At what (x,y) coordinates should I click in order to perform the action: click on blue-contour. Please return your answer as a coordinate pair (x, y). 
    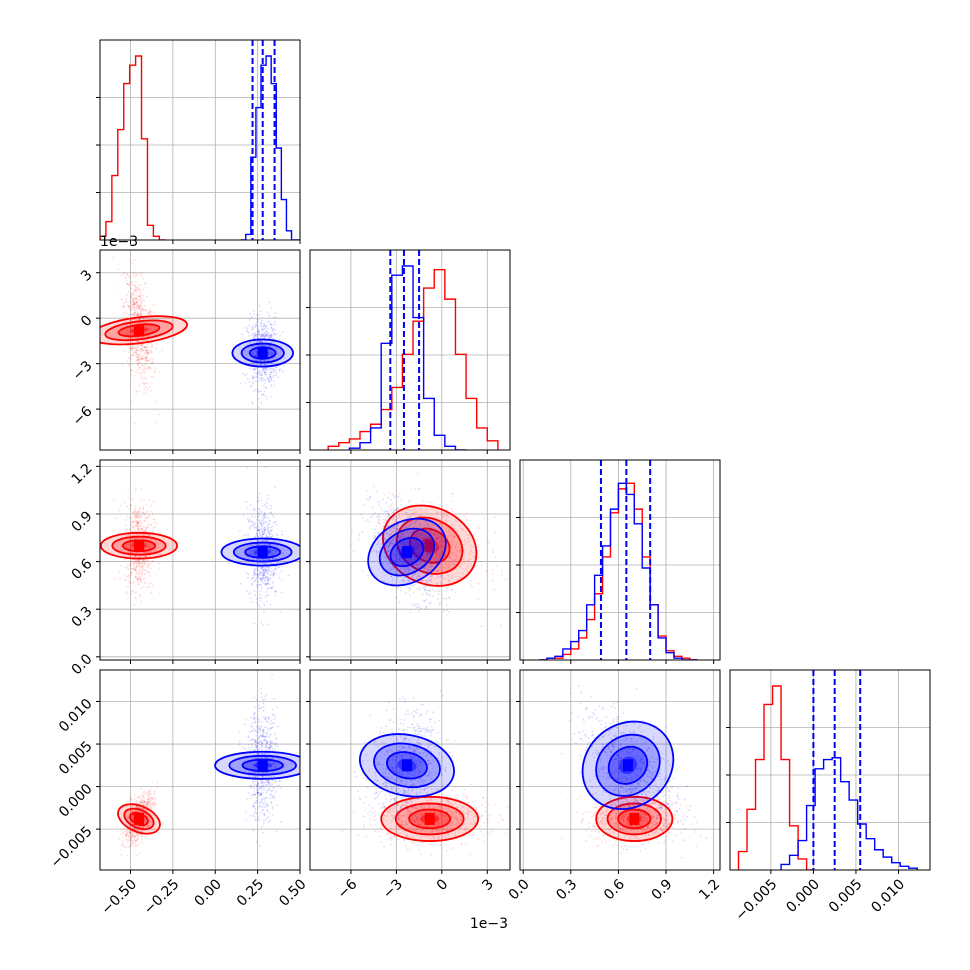
    Looking at the image, I should click on (262, 353).